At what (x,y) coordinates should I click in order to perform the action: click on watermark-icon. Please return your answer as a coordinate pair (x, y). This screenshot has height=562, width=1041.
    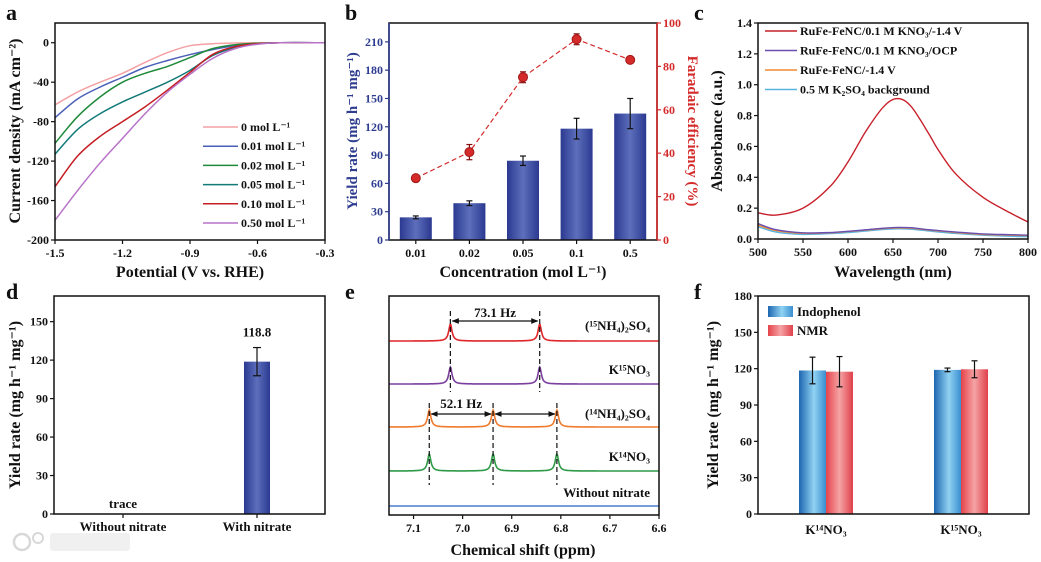
    Looking at the image, I should click on (22, 542).